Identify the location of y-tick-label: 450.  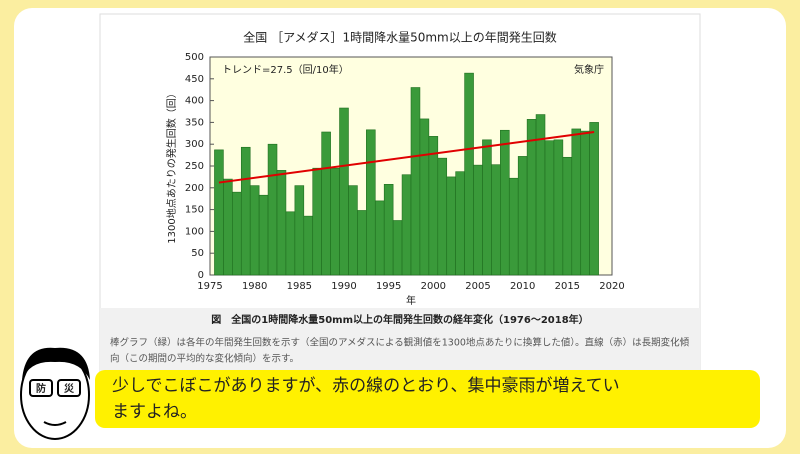
(194, 79).